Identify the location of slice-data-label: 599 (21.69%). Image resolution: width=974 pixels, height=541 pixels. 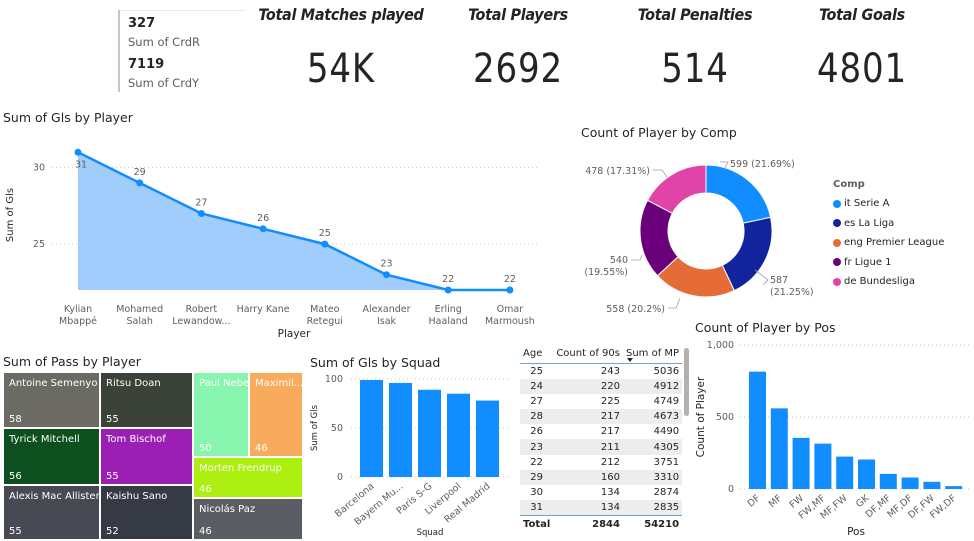
(762, 164).